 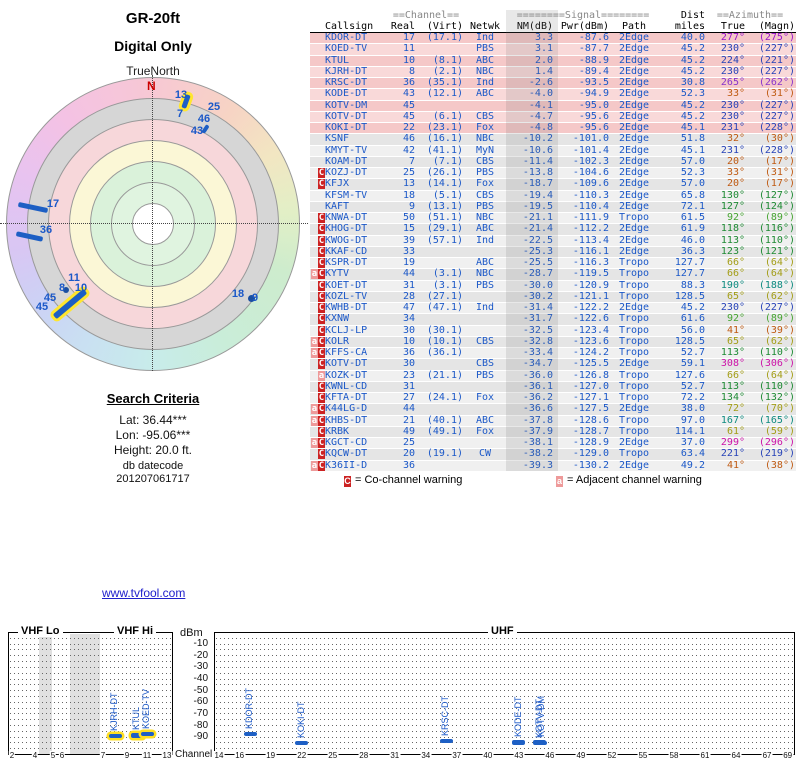 What do you see at coordinates (540, 127) in the screenshot?
I see `cell-nm: -4.8` at bounding box center [540, 127].